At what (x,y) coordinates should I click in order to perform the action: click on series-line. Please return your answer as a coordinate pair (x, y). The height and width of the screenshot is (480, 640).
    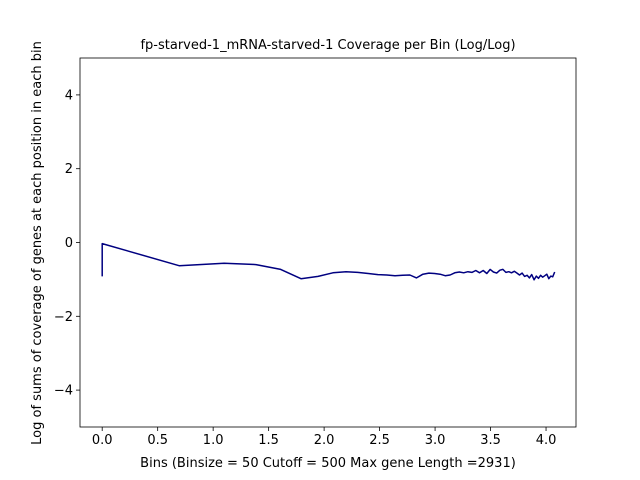
    Looking at the image, I should click on (328, 261).